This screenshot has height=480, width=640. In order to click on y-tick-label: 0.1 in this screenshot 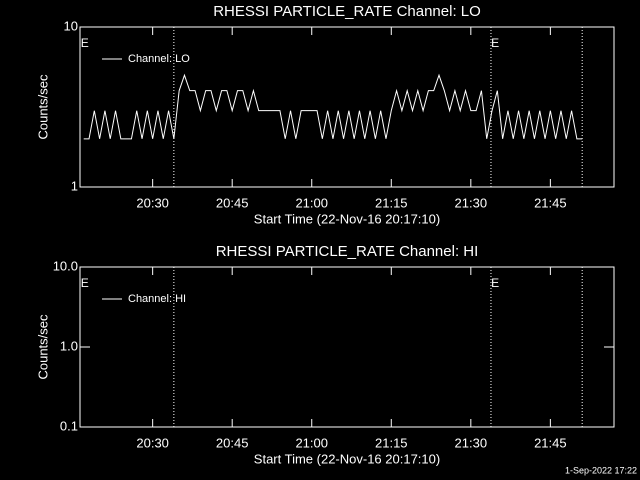, I will do `click(69, 425)`.